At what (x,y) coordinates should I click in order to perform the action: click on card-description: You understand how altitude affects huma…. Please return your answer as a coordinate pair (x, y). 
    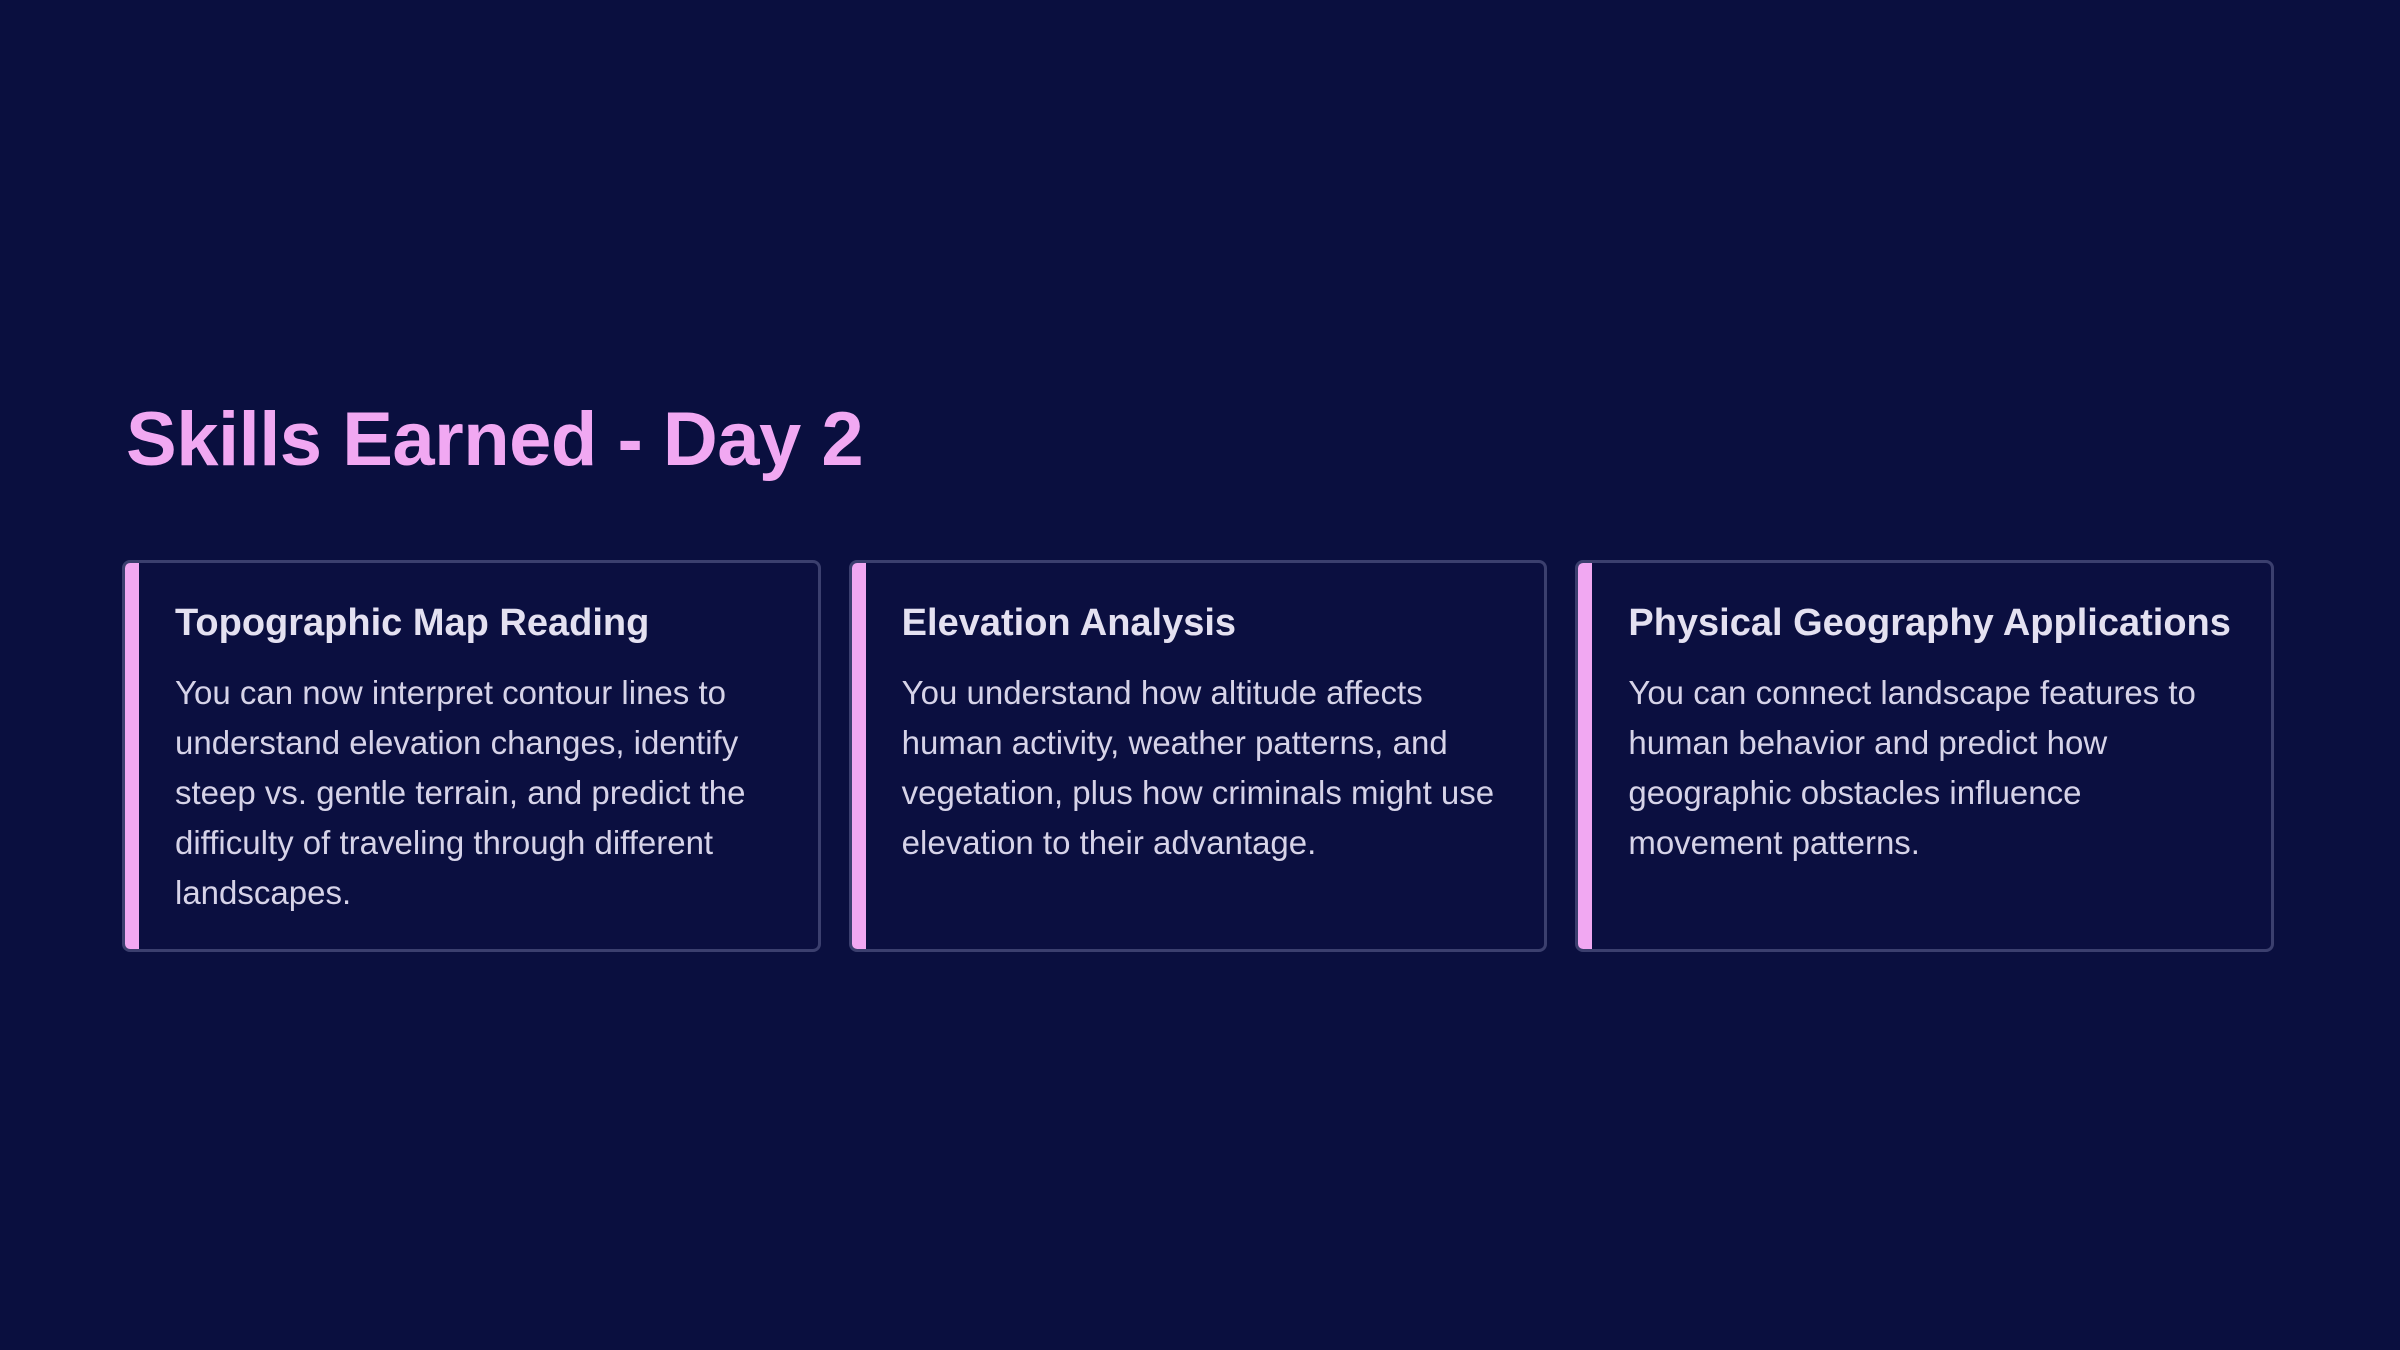
    Looking at the image, I should click on (1198, 767).